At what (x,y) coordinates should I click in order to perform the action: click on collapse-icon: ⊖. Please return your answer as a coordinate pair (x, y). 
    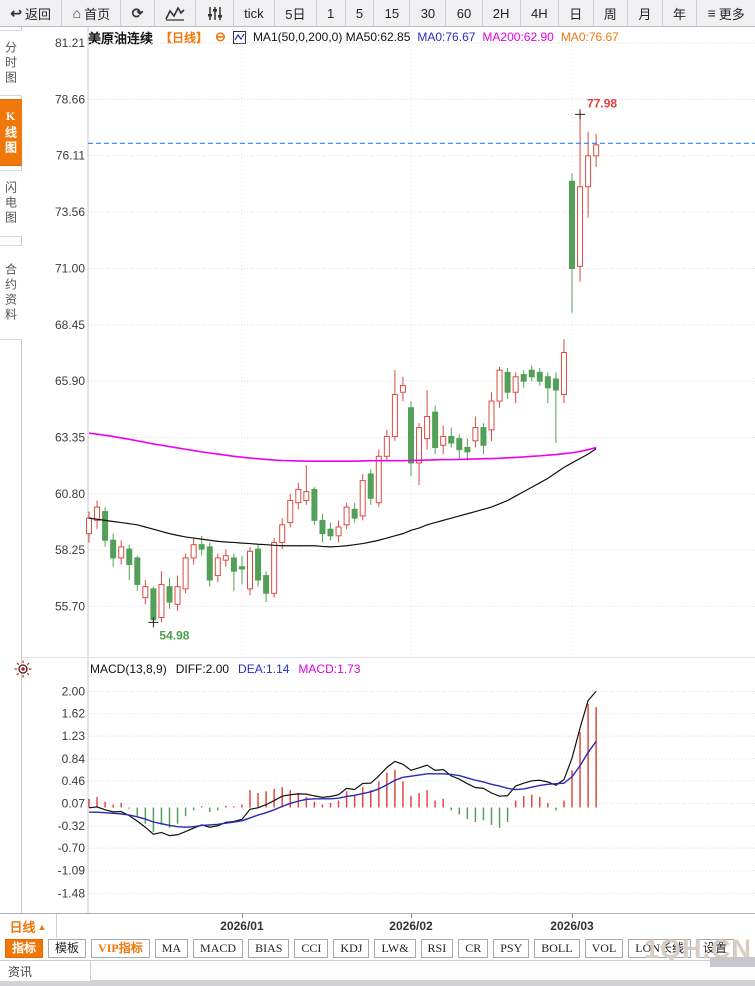
    Looking at the image, I should click on (220, 36).